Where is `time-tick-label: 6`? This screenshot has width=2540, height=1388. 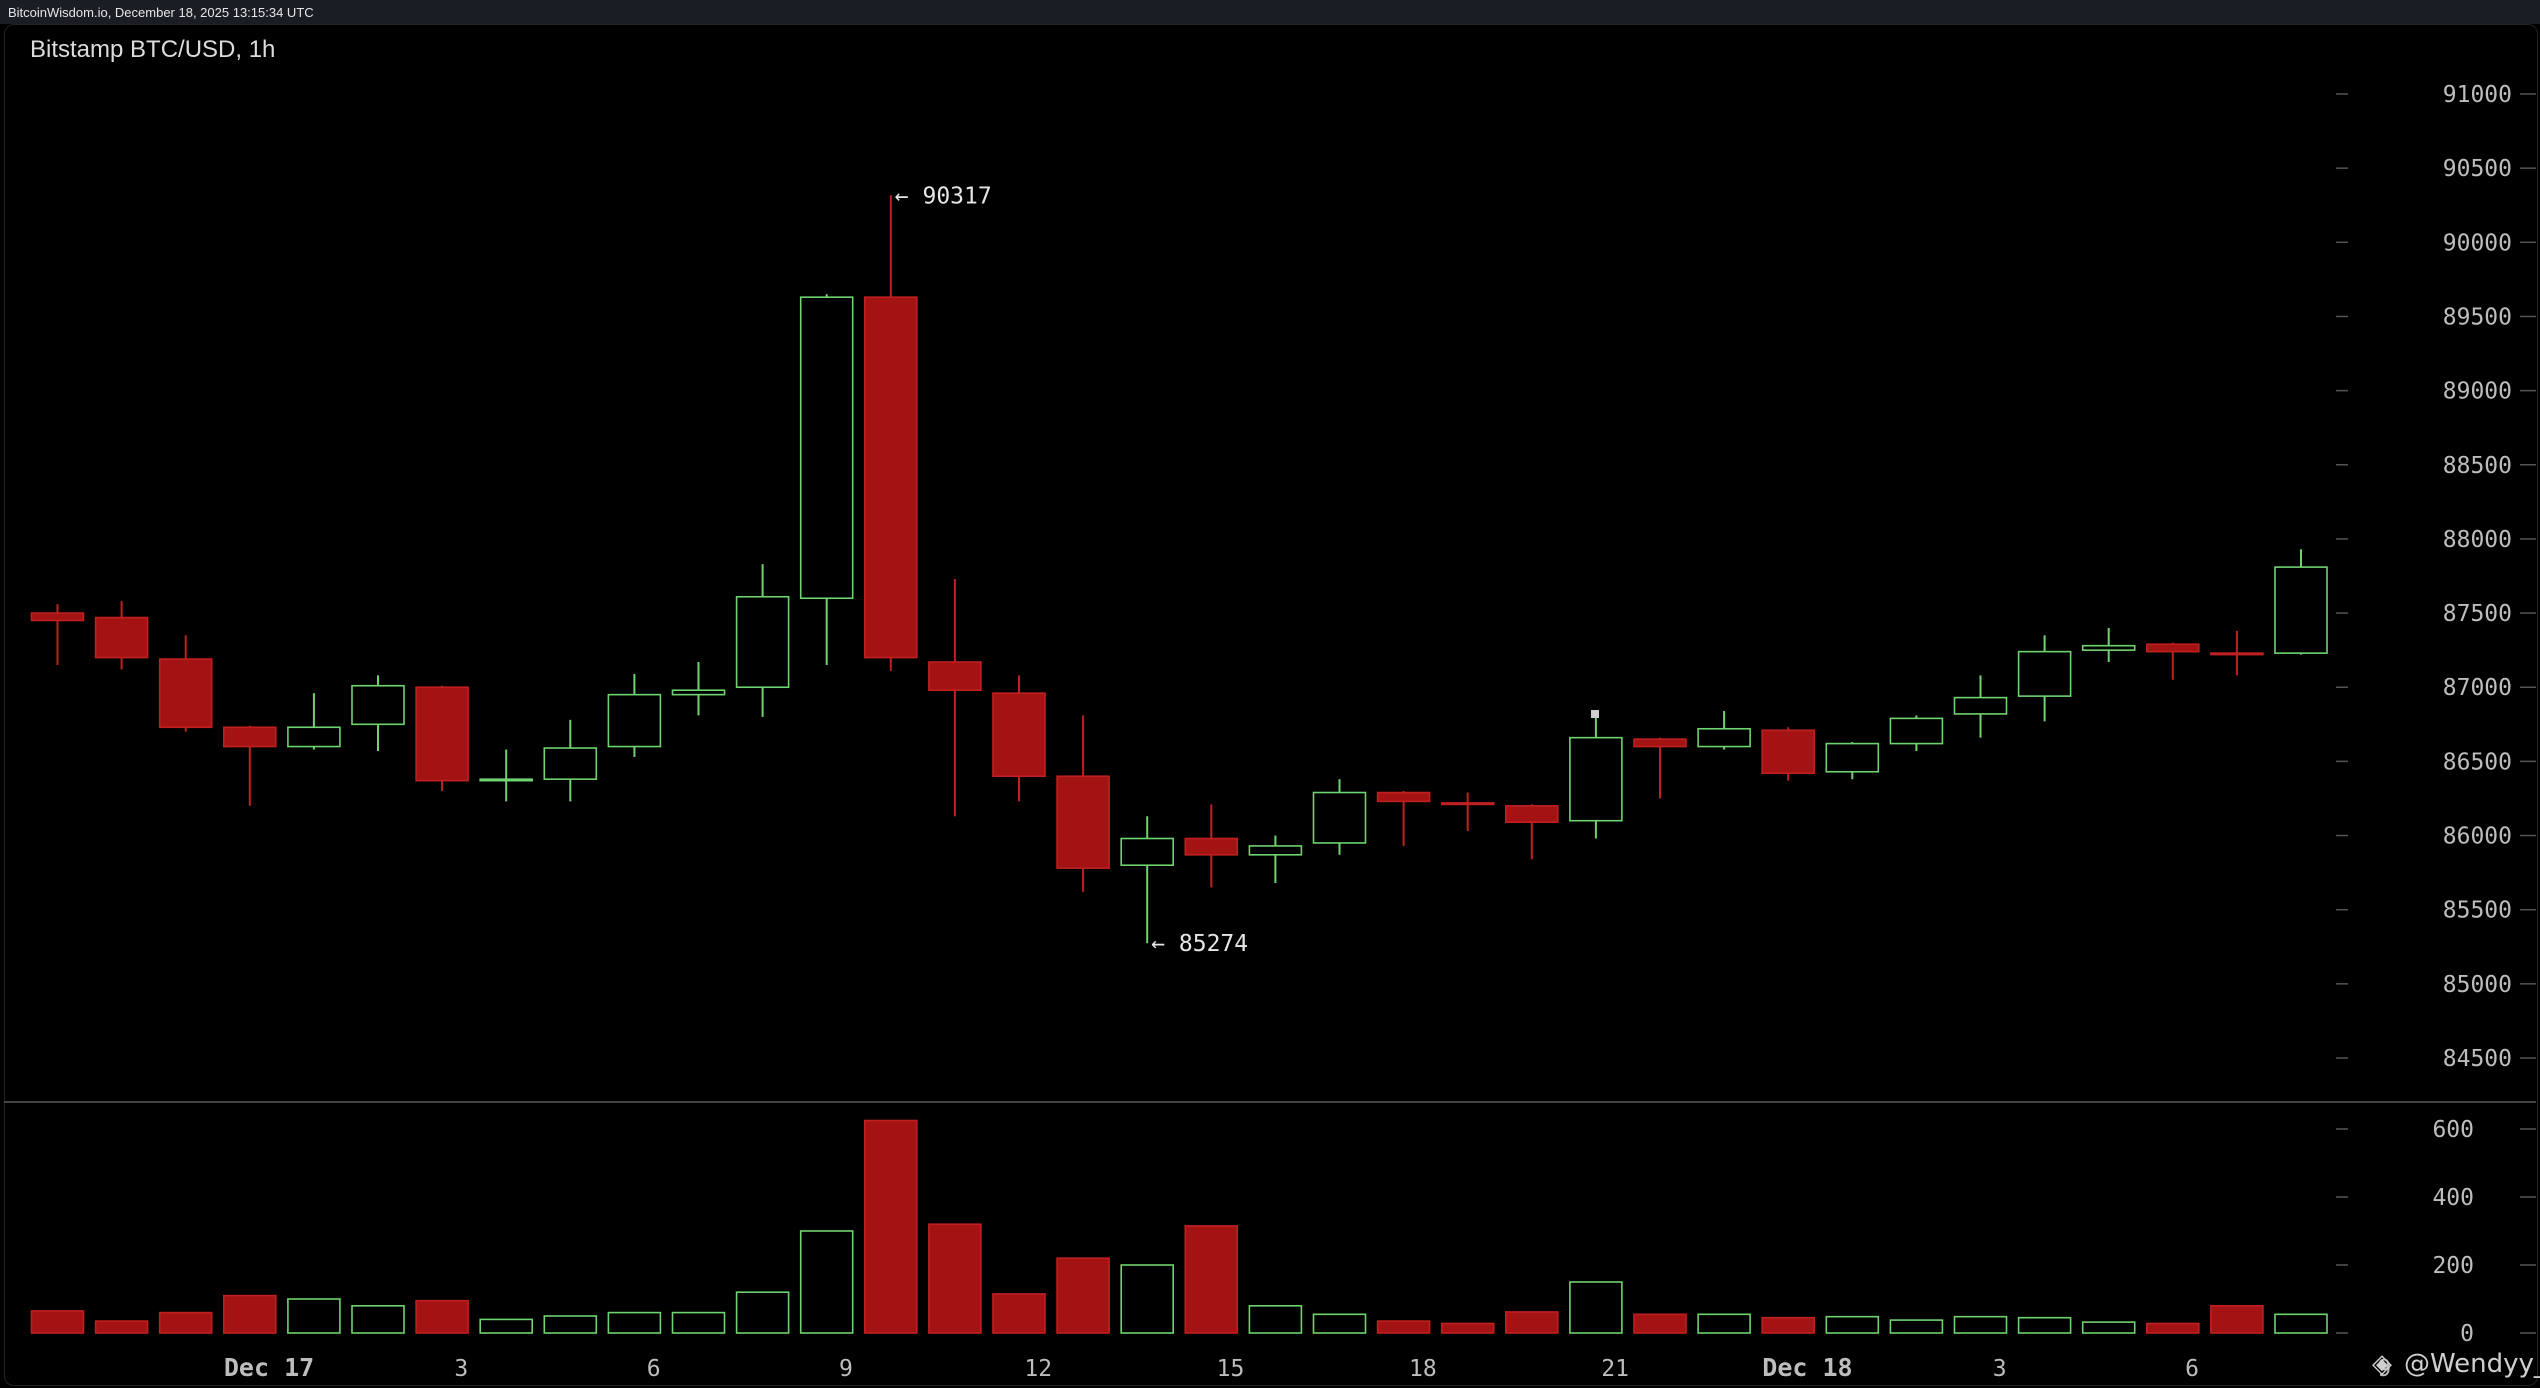 time-tick-label: 6 is located at coordinates (2192, 1369).